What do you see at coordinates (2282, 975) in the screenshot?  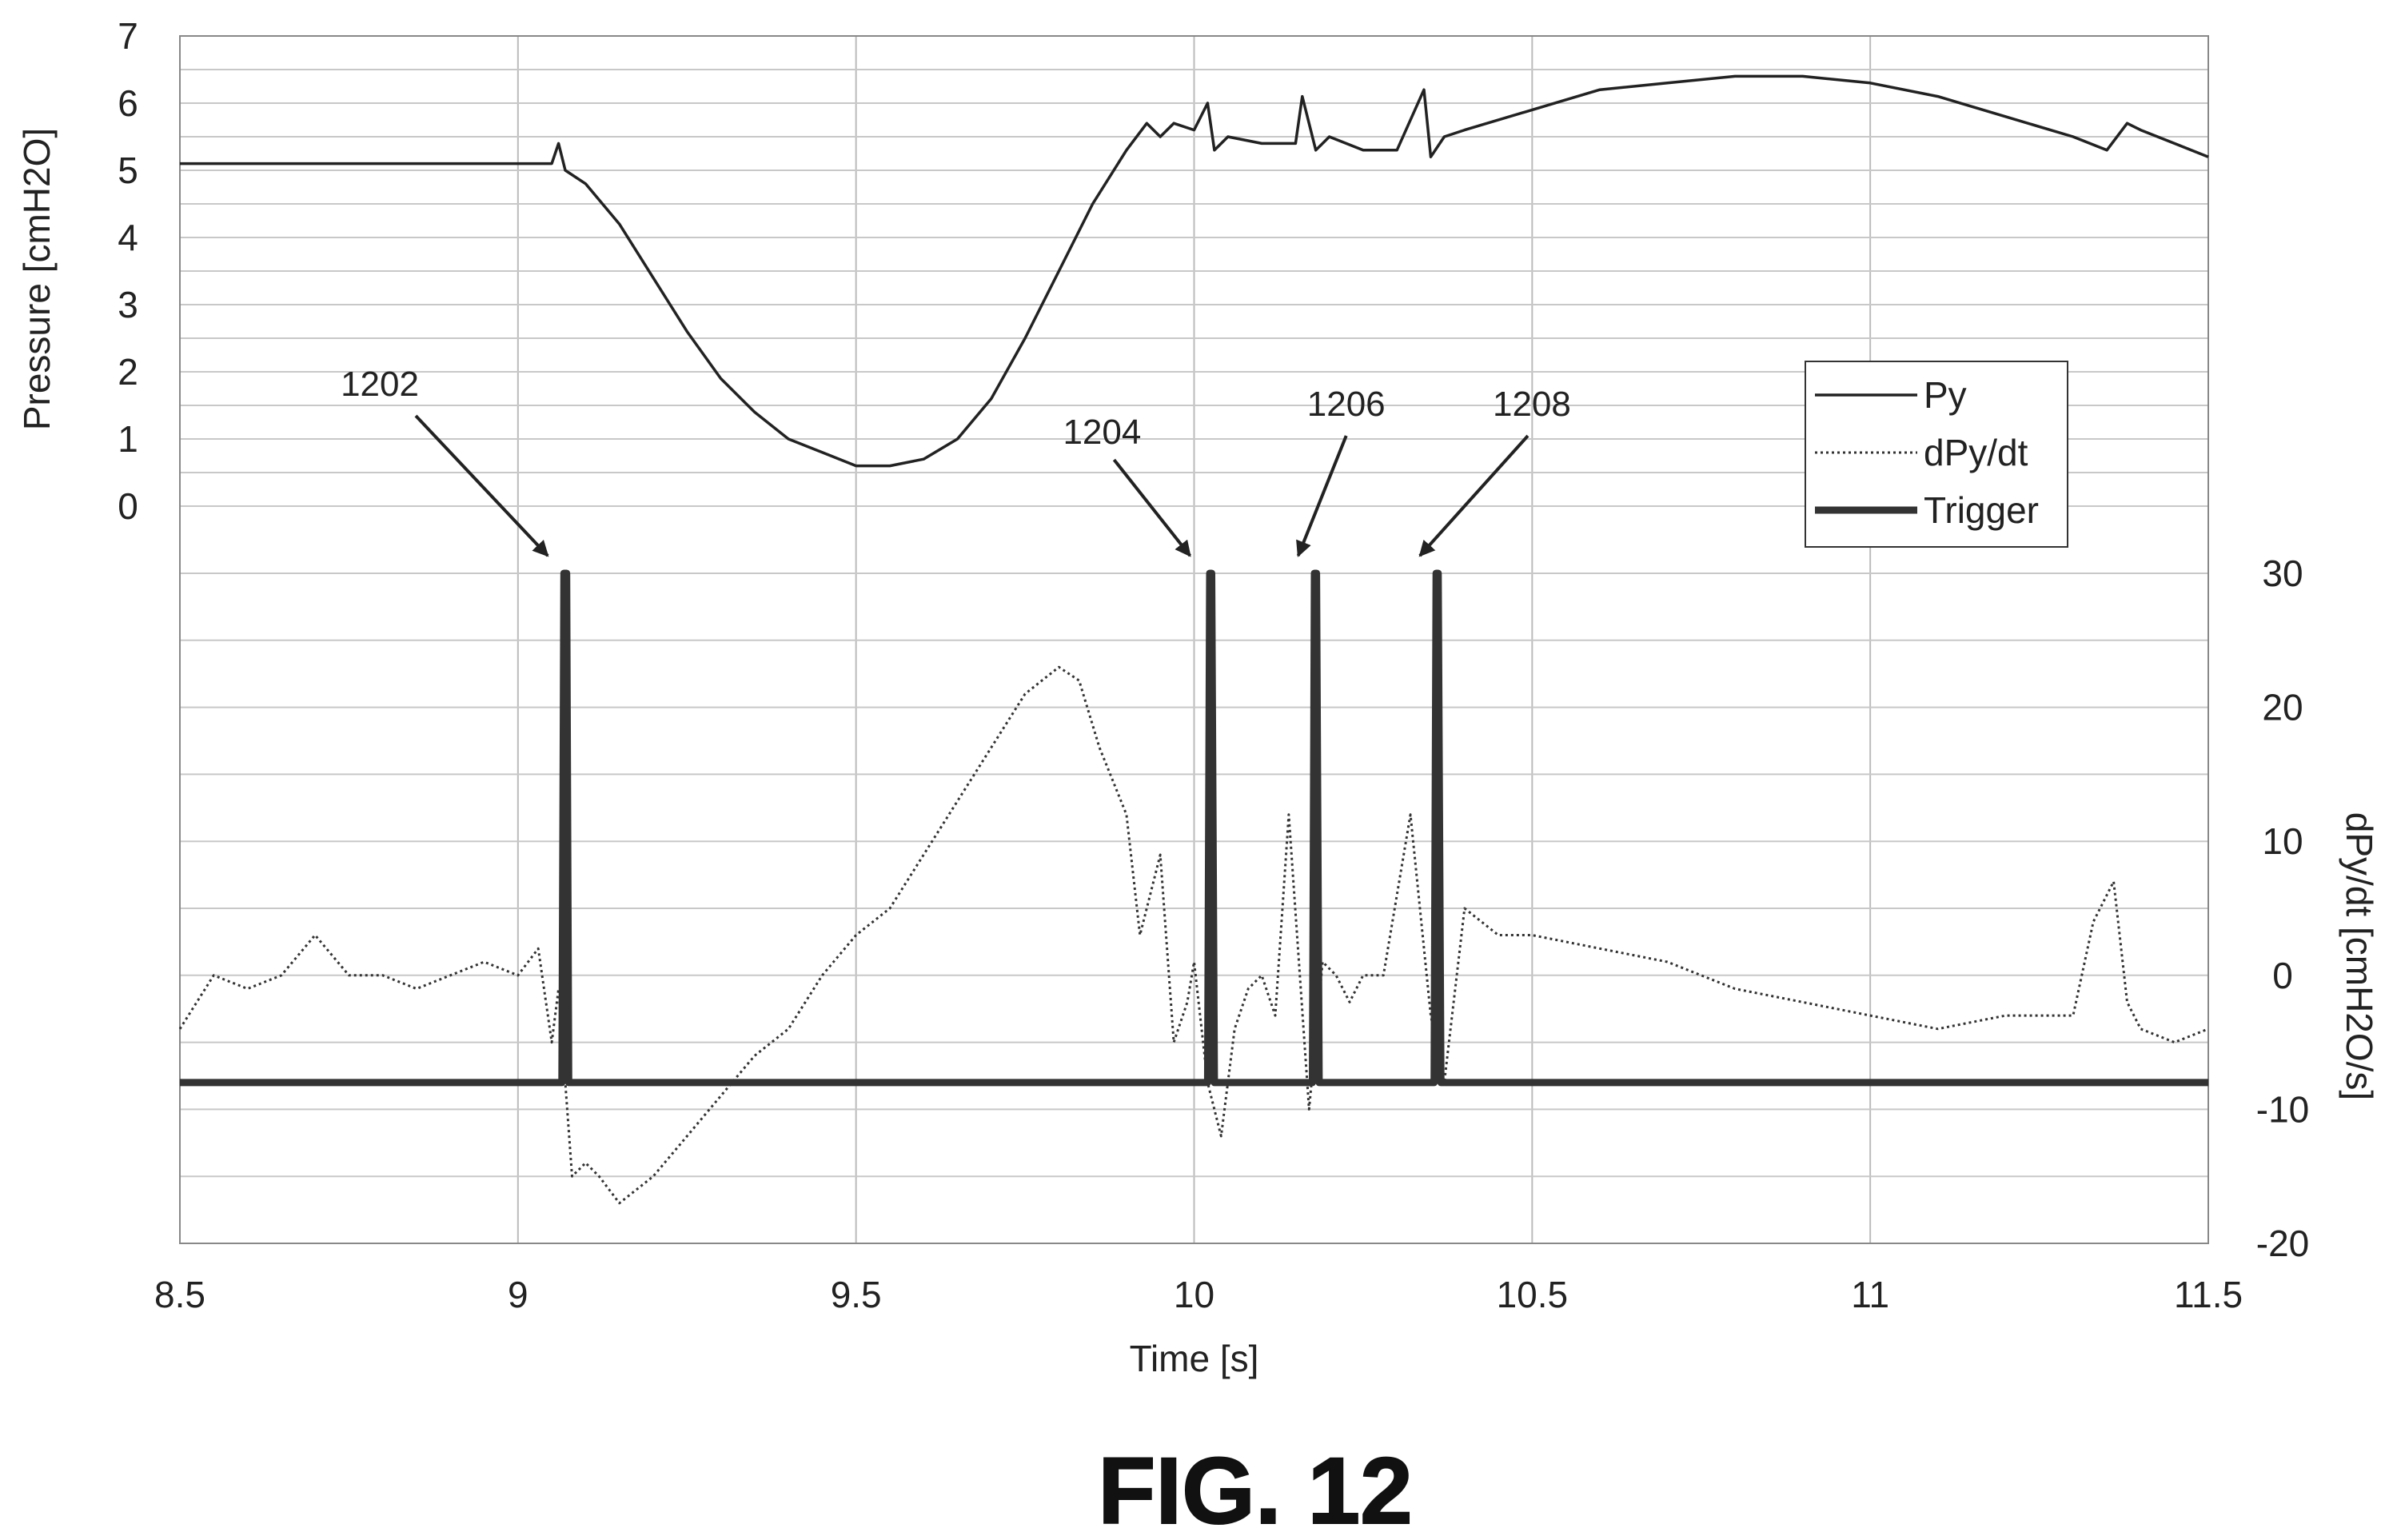 I see `y-right-tick-label: 0` at bounding box center [2282, 975].